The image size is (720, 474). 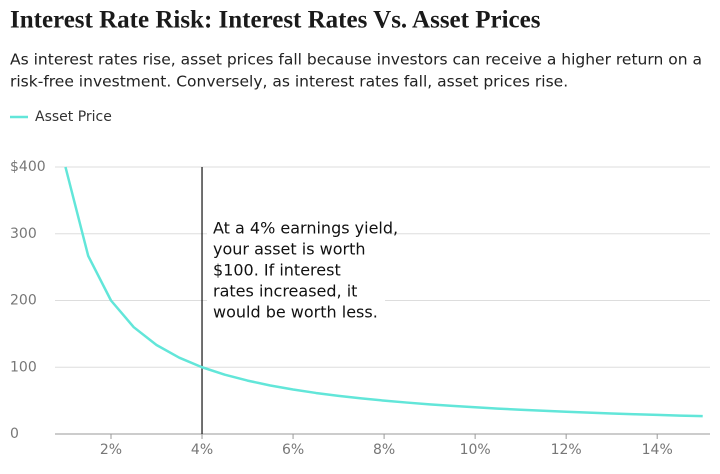 I want to click on y-tick-label: 100, so click(x=23, y=367).